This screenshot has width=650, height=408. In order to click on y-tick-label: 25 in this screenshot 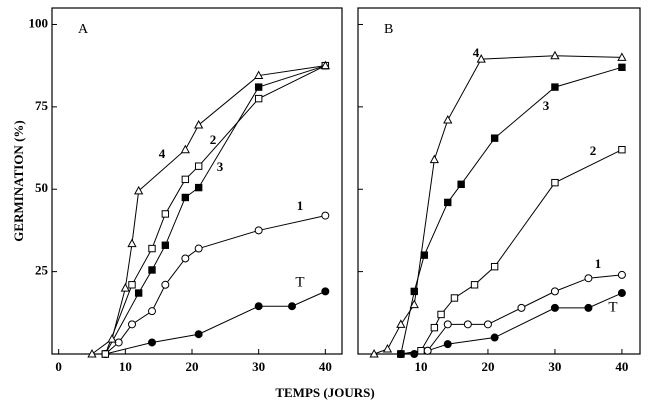, I will do `click(42, 270)`.